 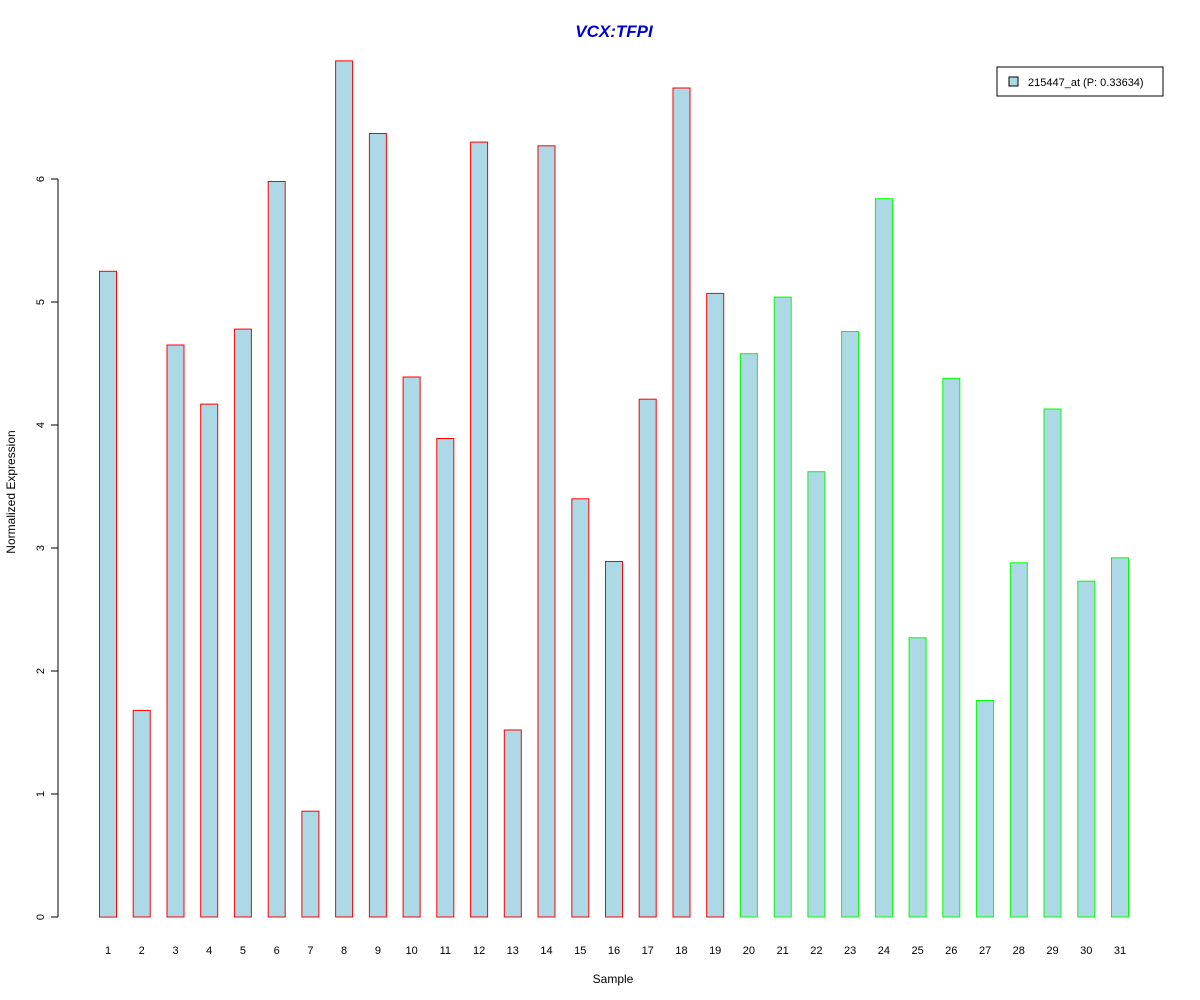 What do you see at coordinates (648, 951) in the screenshot?
I see `x-tick-label: 17` at bounding box center [648, 951].